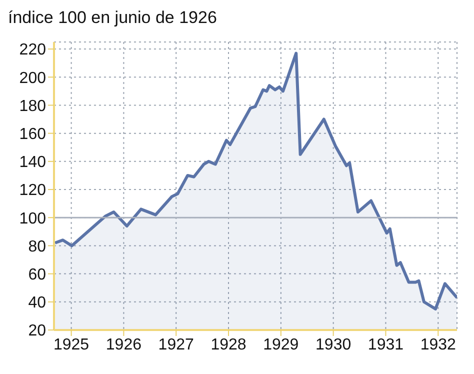  Describe the element at coordinates (32, 50) in the screenshot. I see `y-tick-label: 220` at that location.